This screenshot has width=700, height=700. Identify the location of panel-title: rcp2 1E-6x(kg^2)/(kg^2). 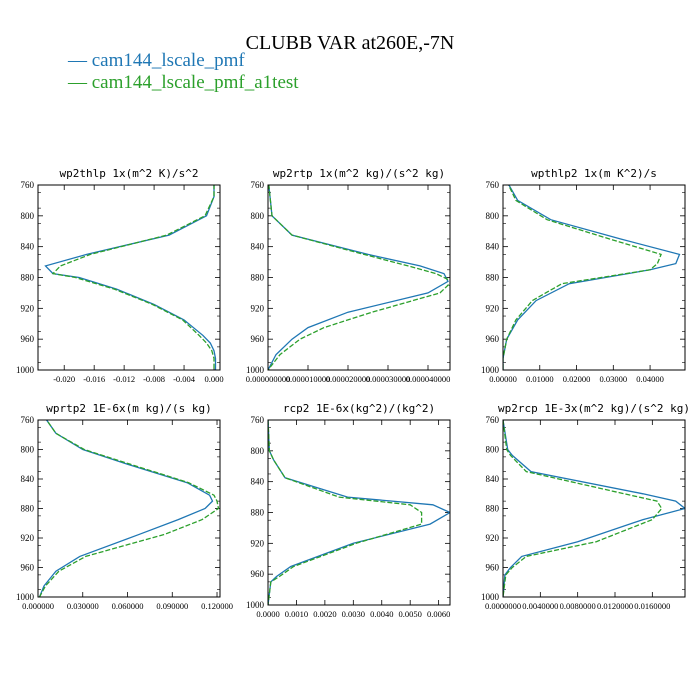
(359, 408).